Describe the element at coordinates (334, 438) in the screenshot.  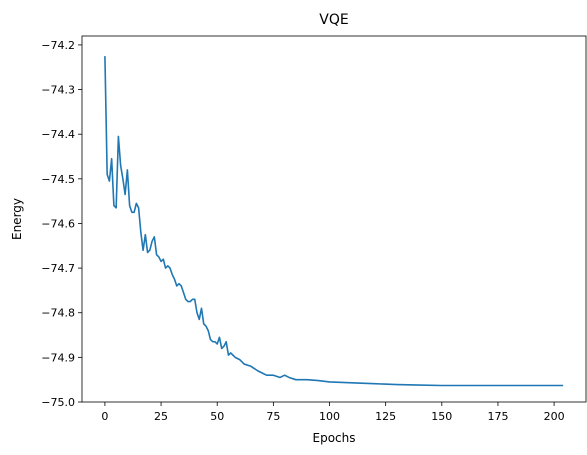
I see `x-axis-label: Epochs` at that location.